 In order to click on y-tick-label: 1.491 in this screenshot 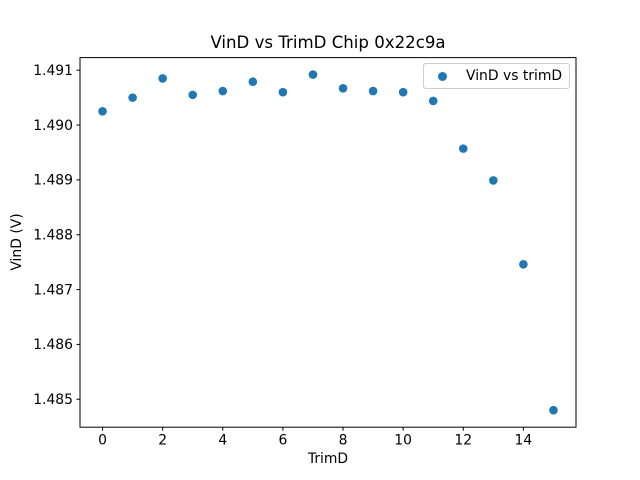, I will do `click(53, 71)`.